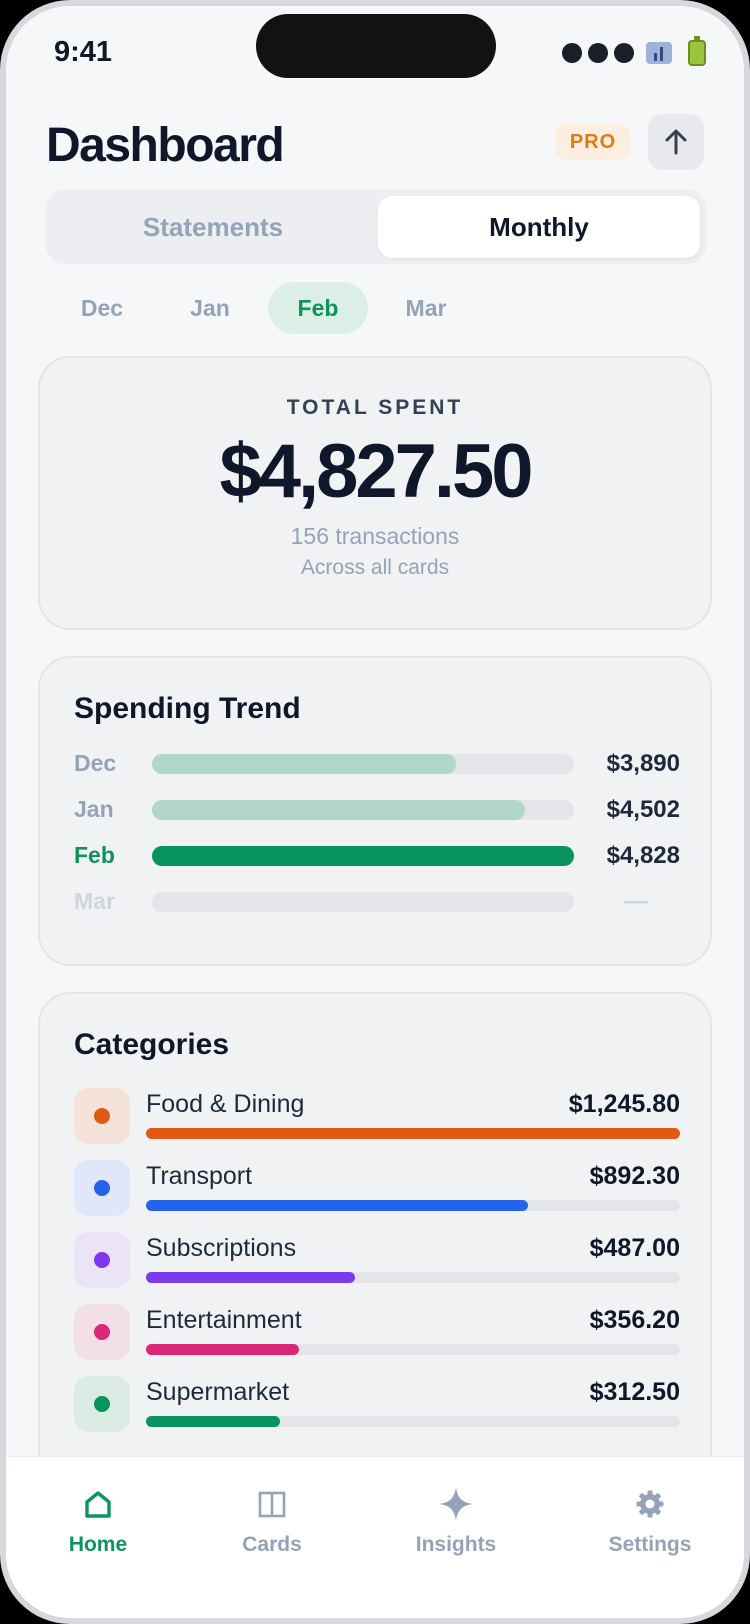 This screenshot has height=1624, width=750. What do you see at coordinates (634, 1176) in the screenshot?
I see `category-amount: $892.30` at bounding box center [634, 1176].